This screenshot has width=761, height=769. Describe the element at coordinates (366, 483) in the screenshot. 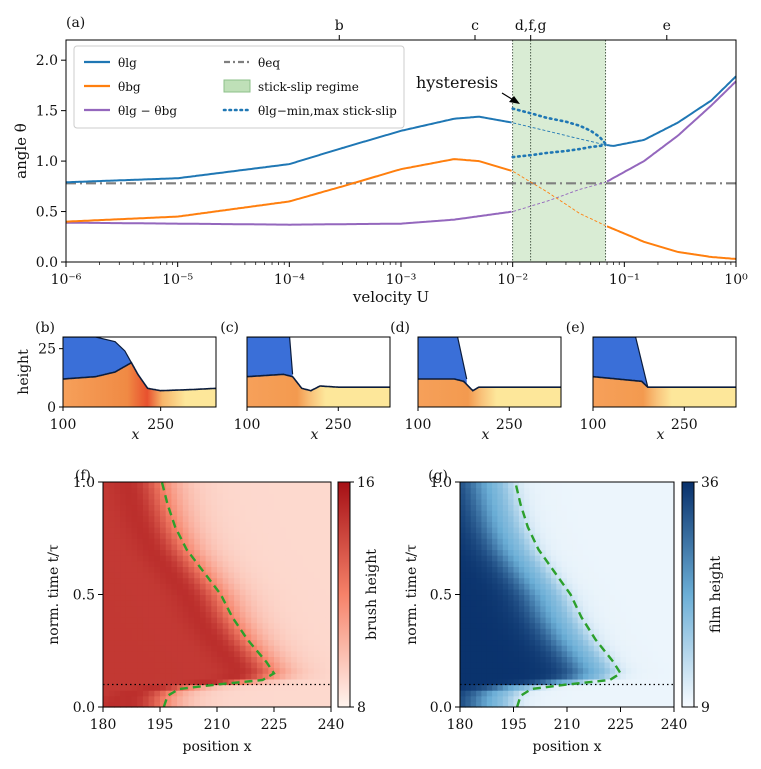

I see `colorbar-tick-label: 16` at that location.